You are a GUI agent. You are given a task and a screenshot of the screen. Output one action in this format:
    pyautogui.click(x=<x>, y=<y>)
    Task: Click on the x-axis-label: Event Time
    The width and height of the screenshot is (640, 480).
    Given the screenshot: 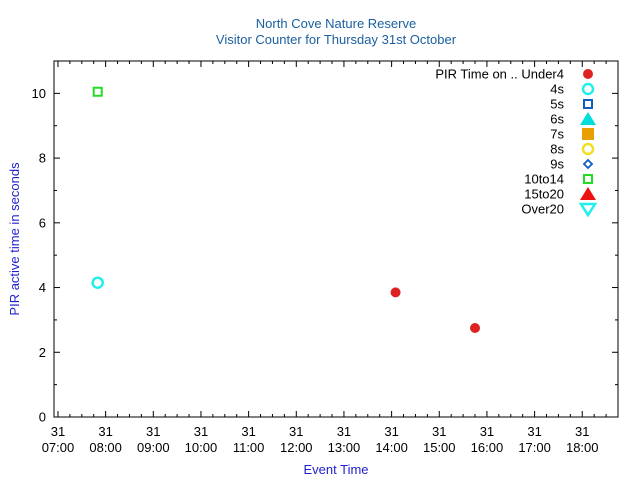 What is the action you would take?
    pyautogui.click(x=335, y=469)
    